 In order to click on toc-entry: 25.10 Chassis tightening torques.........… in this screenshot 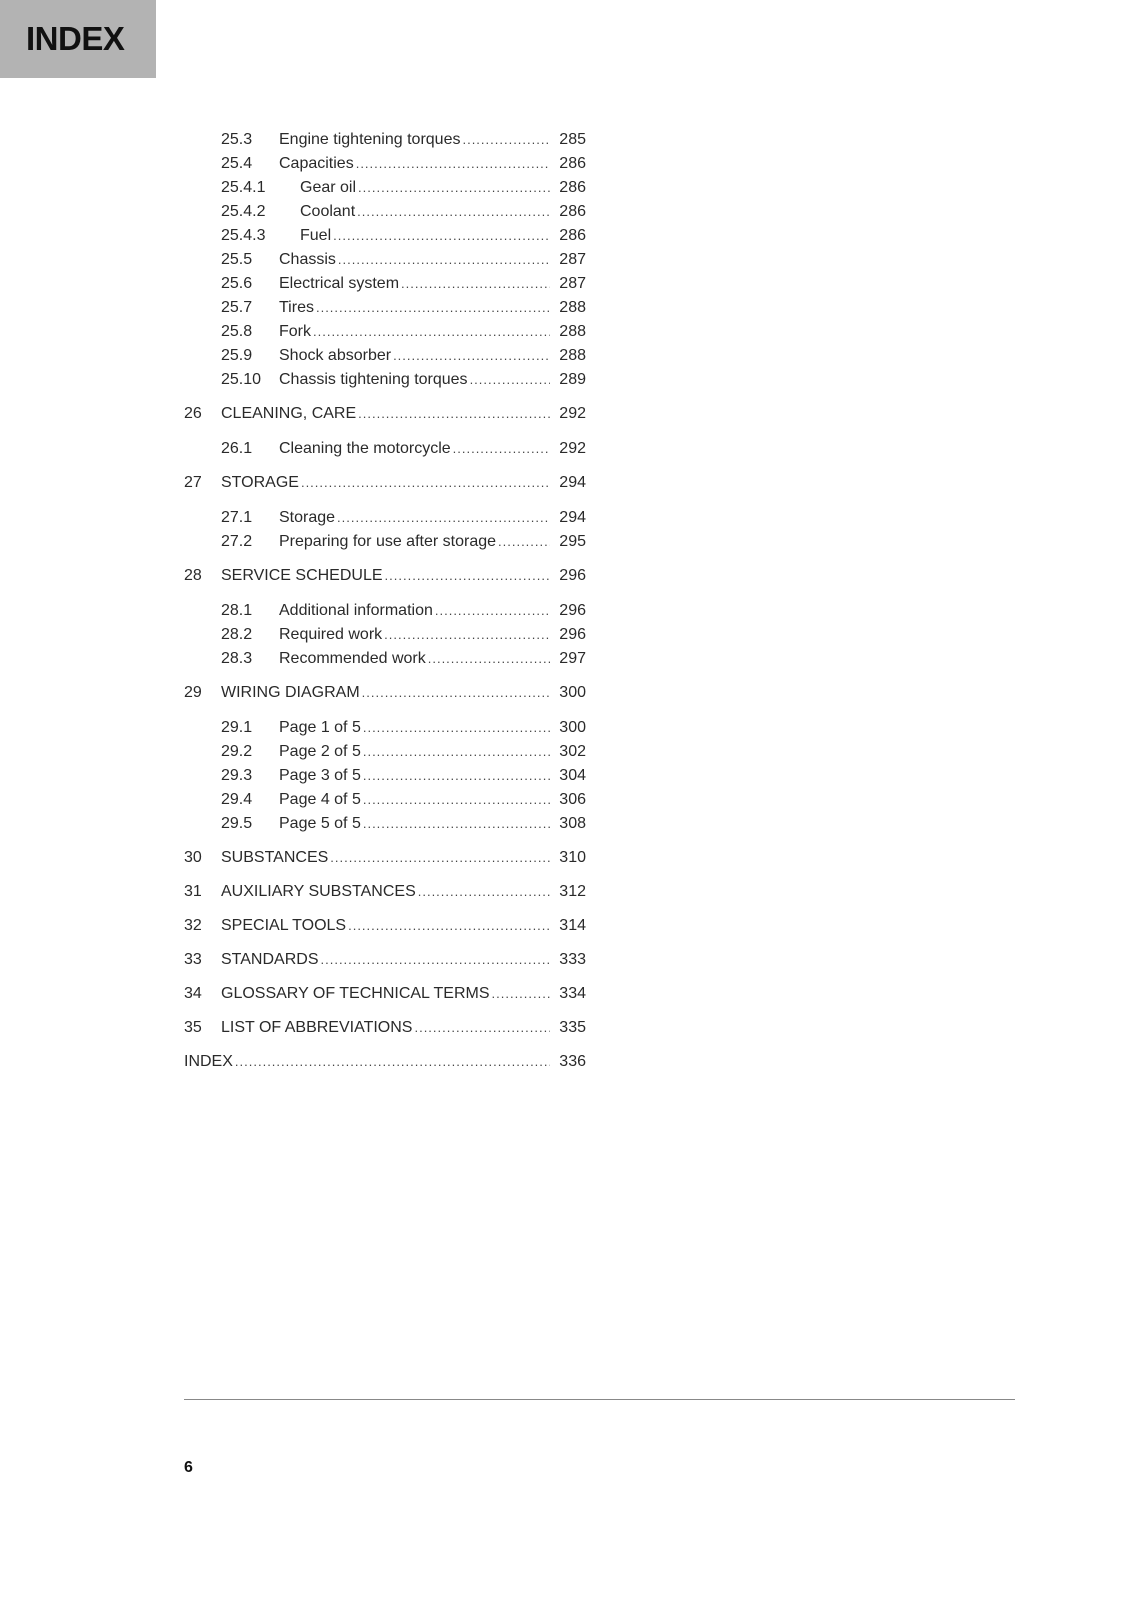, I will do `click(385, 380)`.